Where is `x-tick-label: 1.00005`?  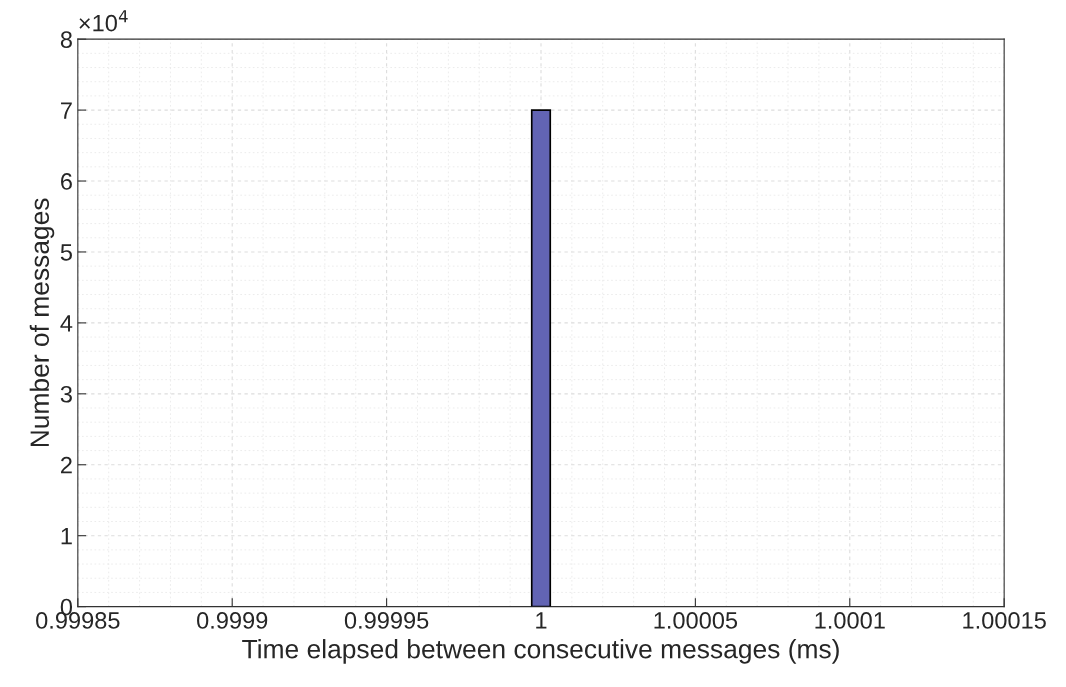
x-tick-label: 1.00005 is located at coordinates (696, 620).